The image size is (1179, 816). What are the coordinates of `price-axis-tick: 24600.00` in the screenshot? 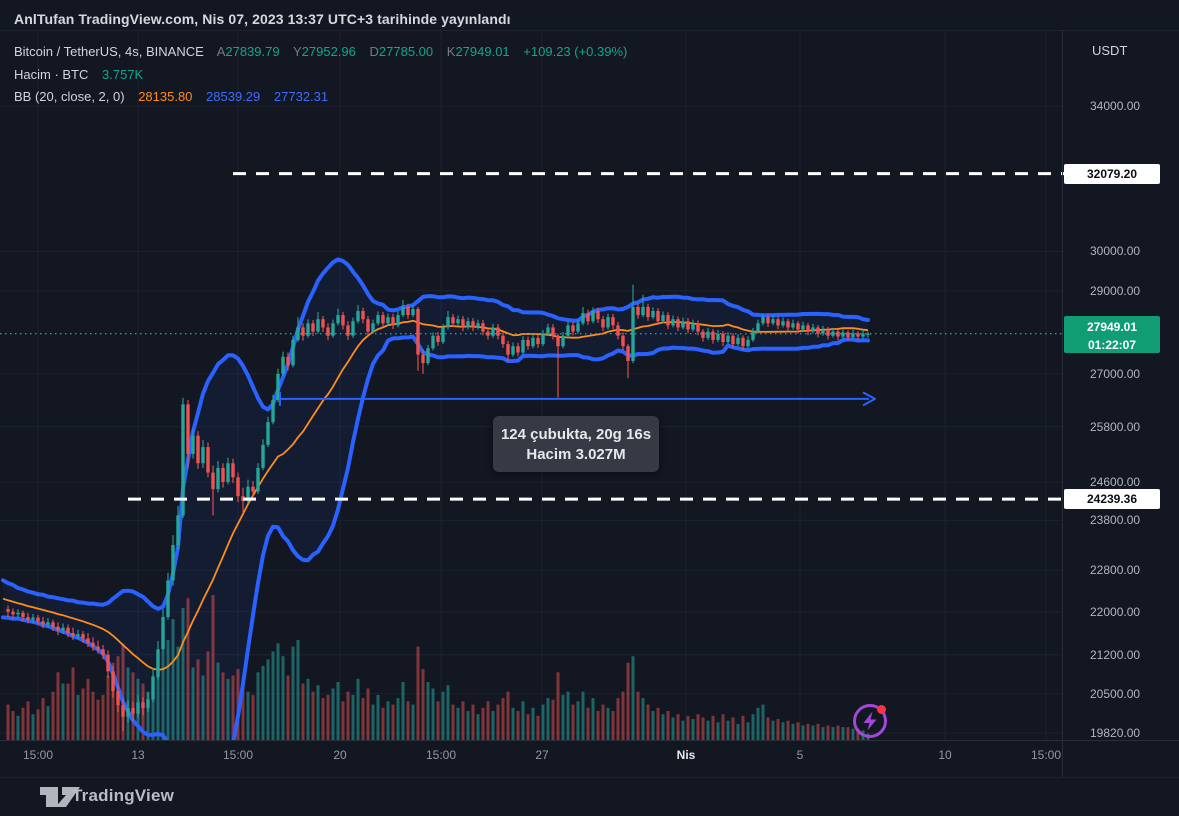 It's located at (1115, 481).